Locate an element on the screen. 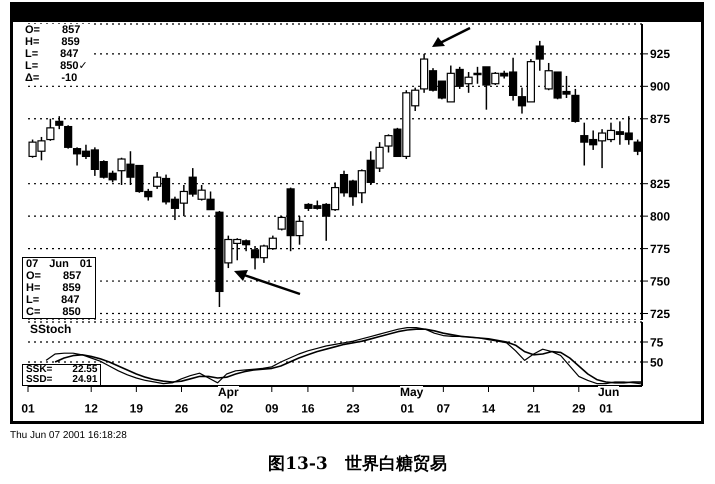 The image size is (715, 484). annotation: 07 Jun 01 O= 857 H= 859 L= 847 C= 850 is located at coordinates (59, 288).